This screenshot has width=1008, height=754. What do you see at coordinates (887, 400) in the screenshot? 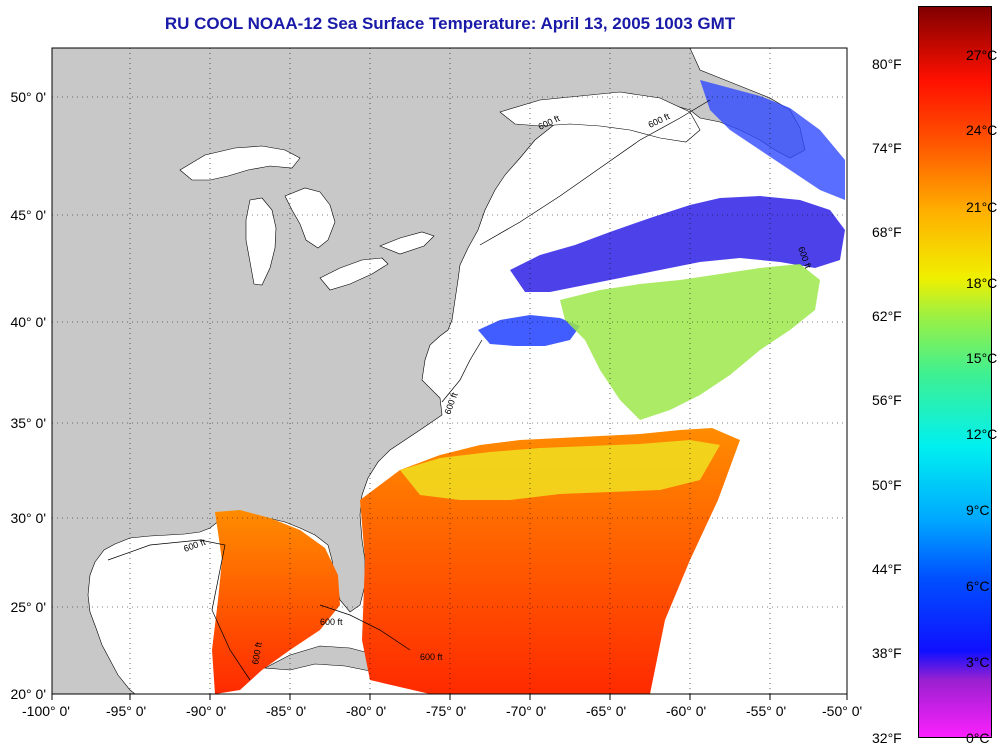
I see `colorbar-fahrenheit-label: 56°F` at bounding box center [887, 400].